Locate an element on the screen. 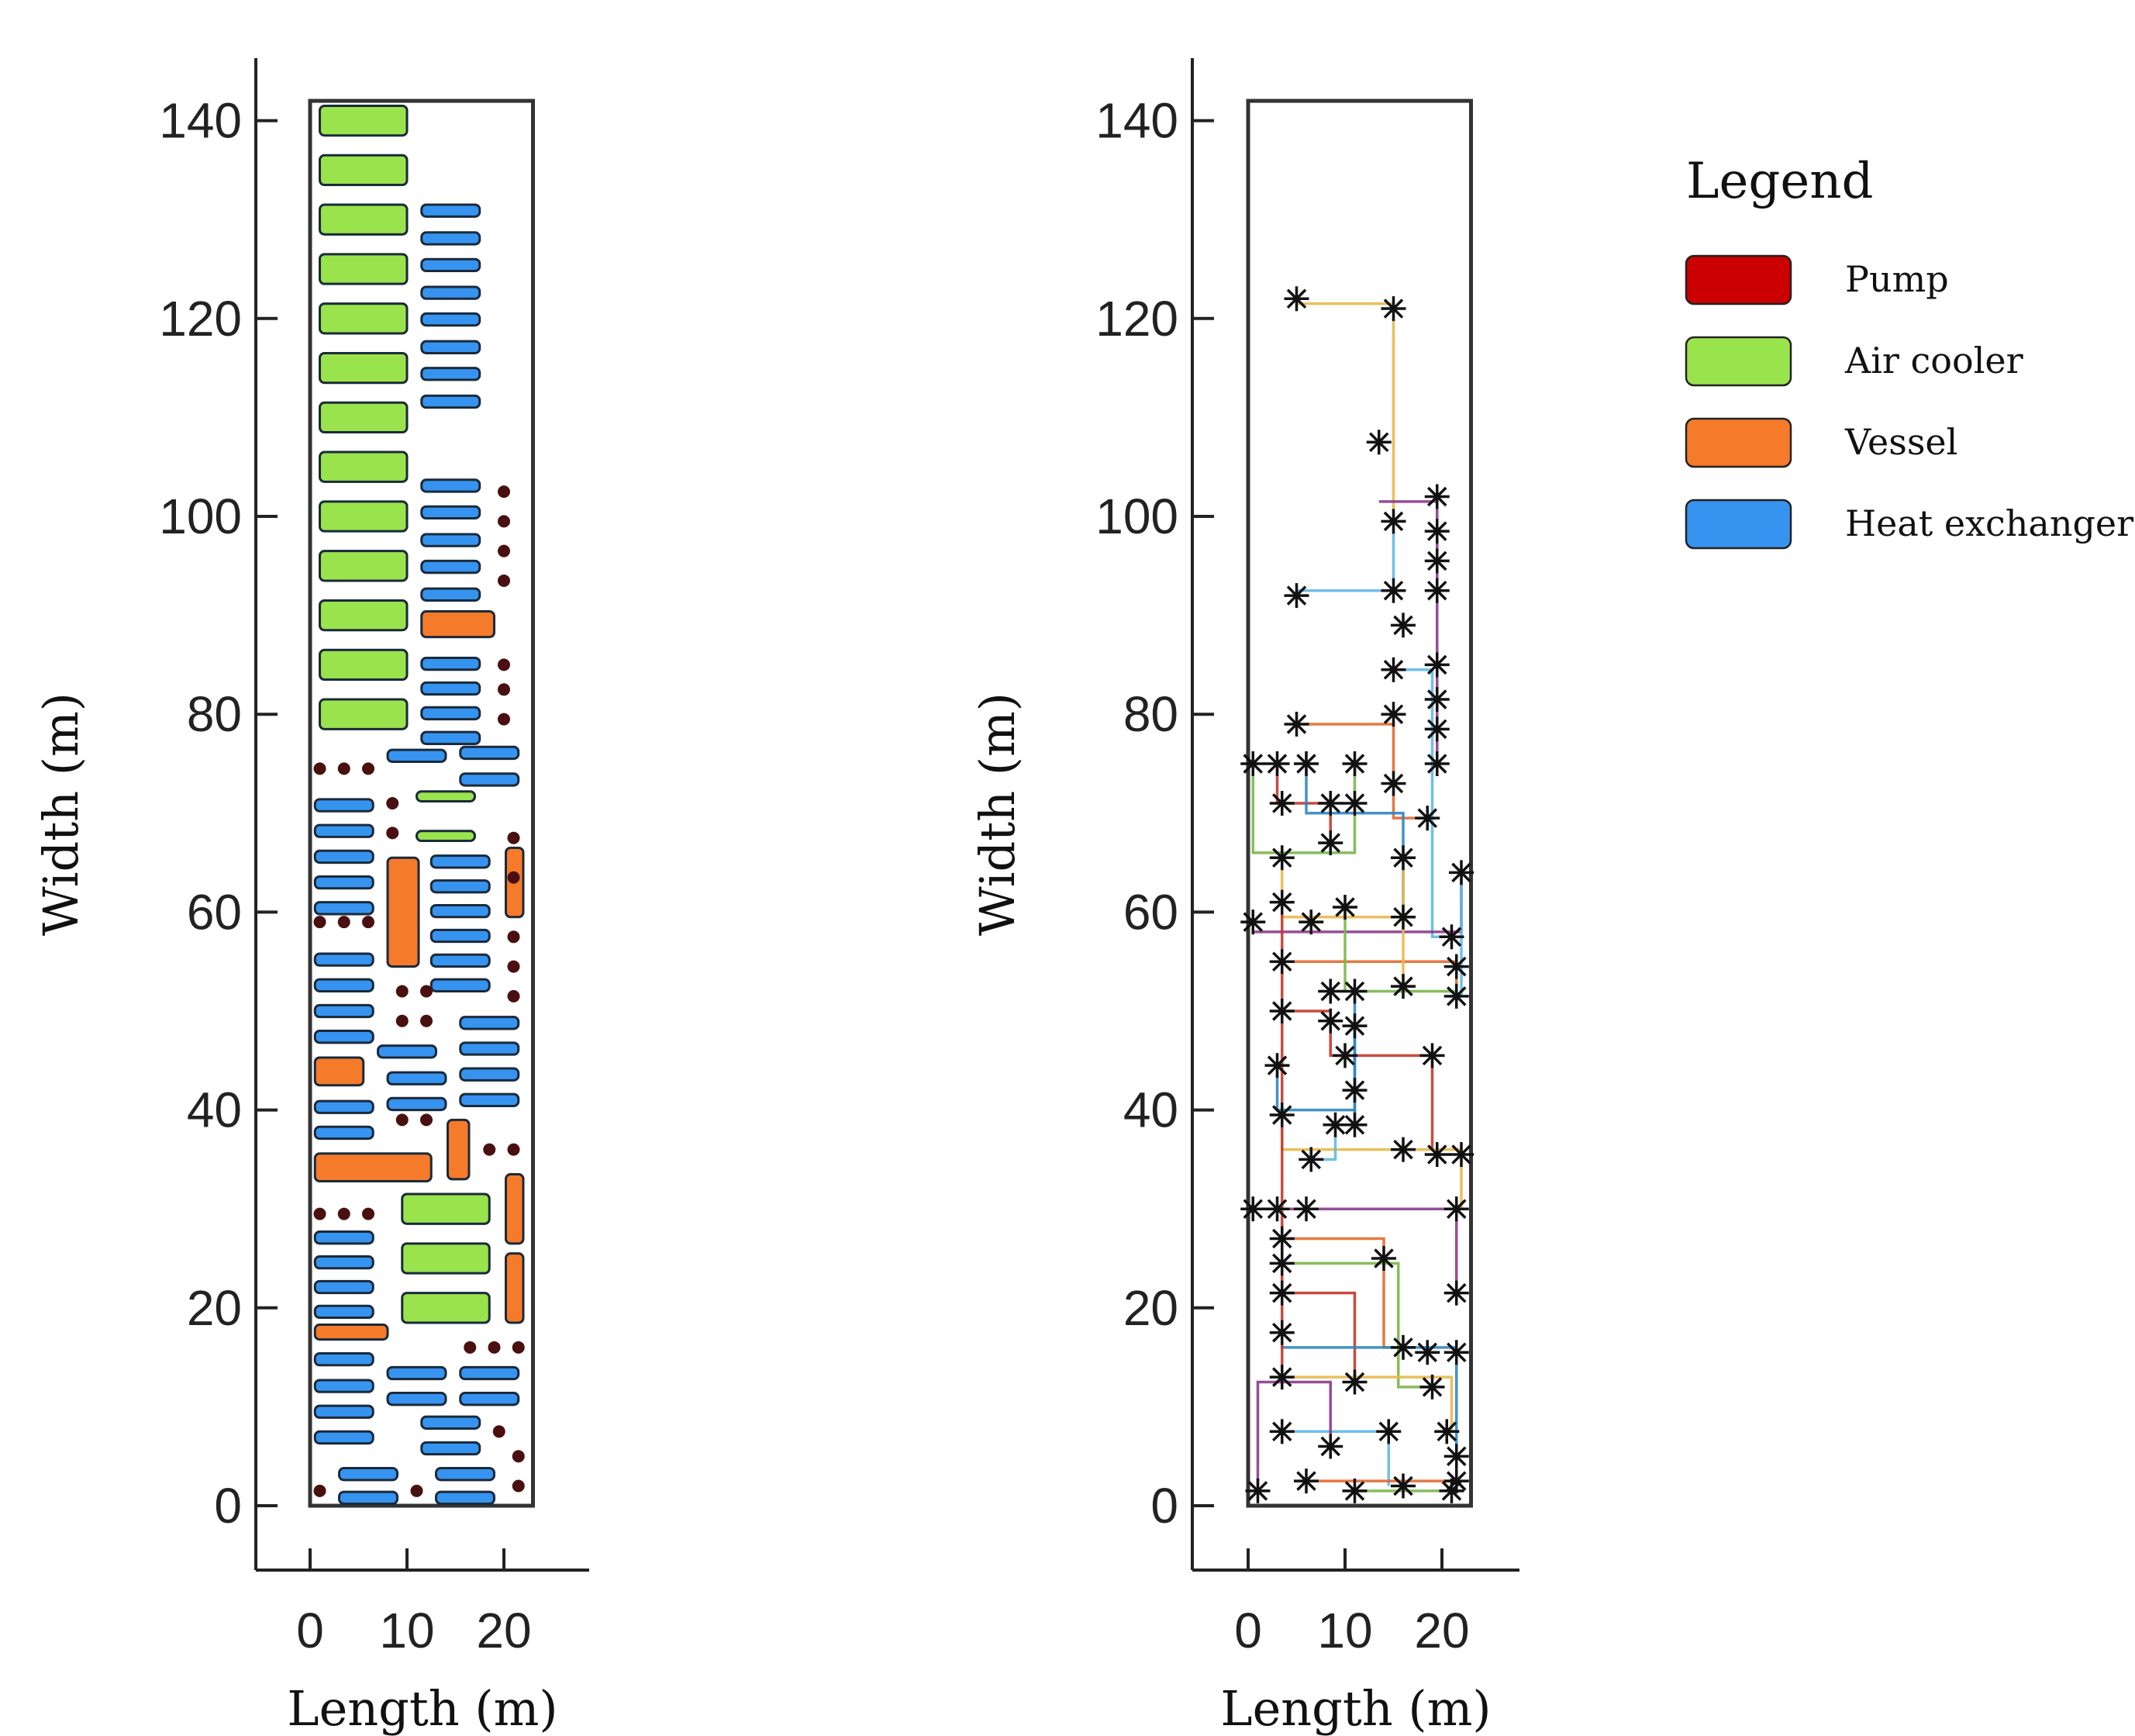  left-y-tick-label: 40 is located at coordinates (214, 1110).